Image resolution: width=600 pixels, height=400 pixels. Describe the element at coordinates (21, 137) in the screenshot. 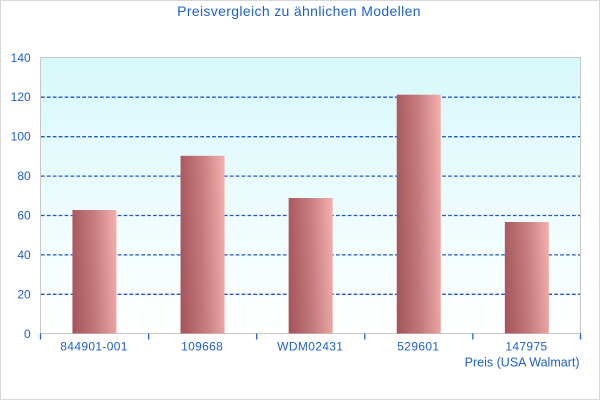

I see `svg-text: 100` at that location.